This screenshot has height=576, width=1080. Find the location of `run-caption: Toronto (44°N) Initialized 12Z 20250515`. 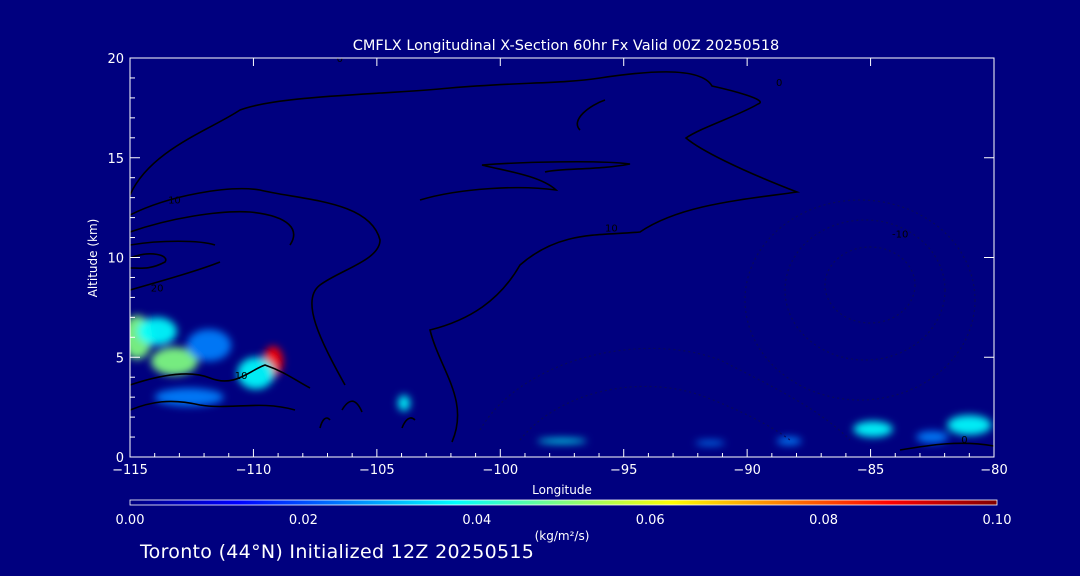

run-caption: Toronto (44°N) Initialized 12Z 20250515 is located at coordinates (337, 552).